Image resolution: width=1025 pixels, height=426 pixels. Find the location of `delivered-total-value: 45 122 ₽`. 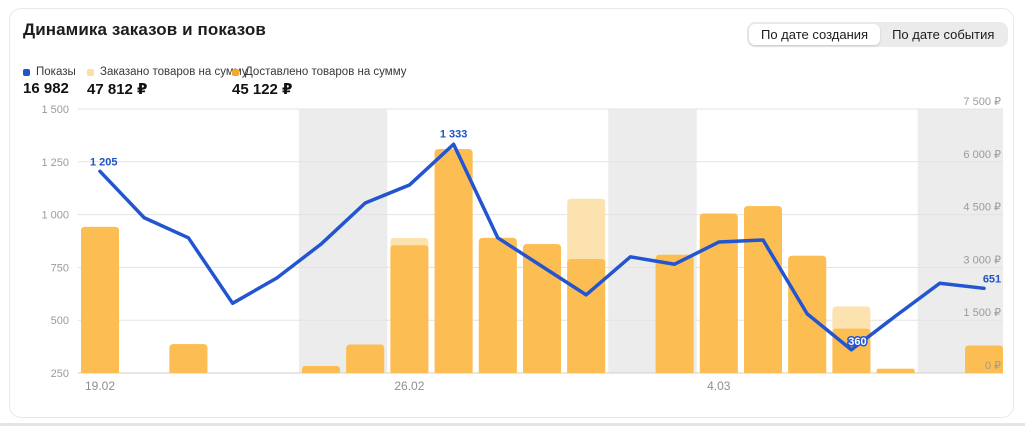

delivered-total-value: 45 122 ₽ is located at coordinates (262, 89).